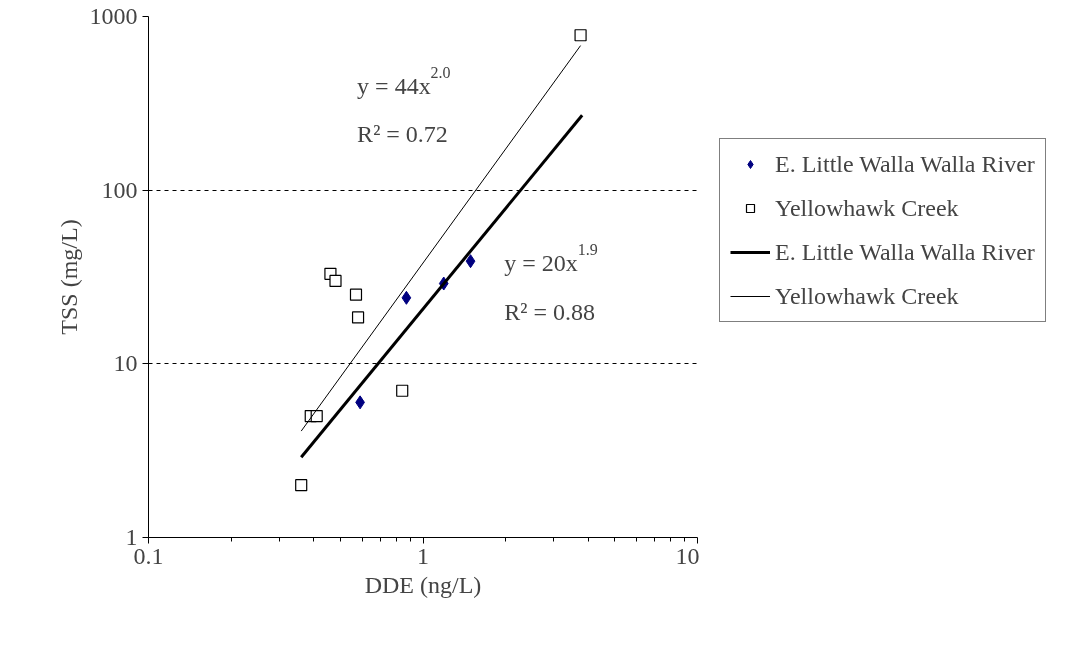  I want to click on y-tick-label: 1000, so click(113, 16).